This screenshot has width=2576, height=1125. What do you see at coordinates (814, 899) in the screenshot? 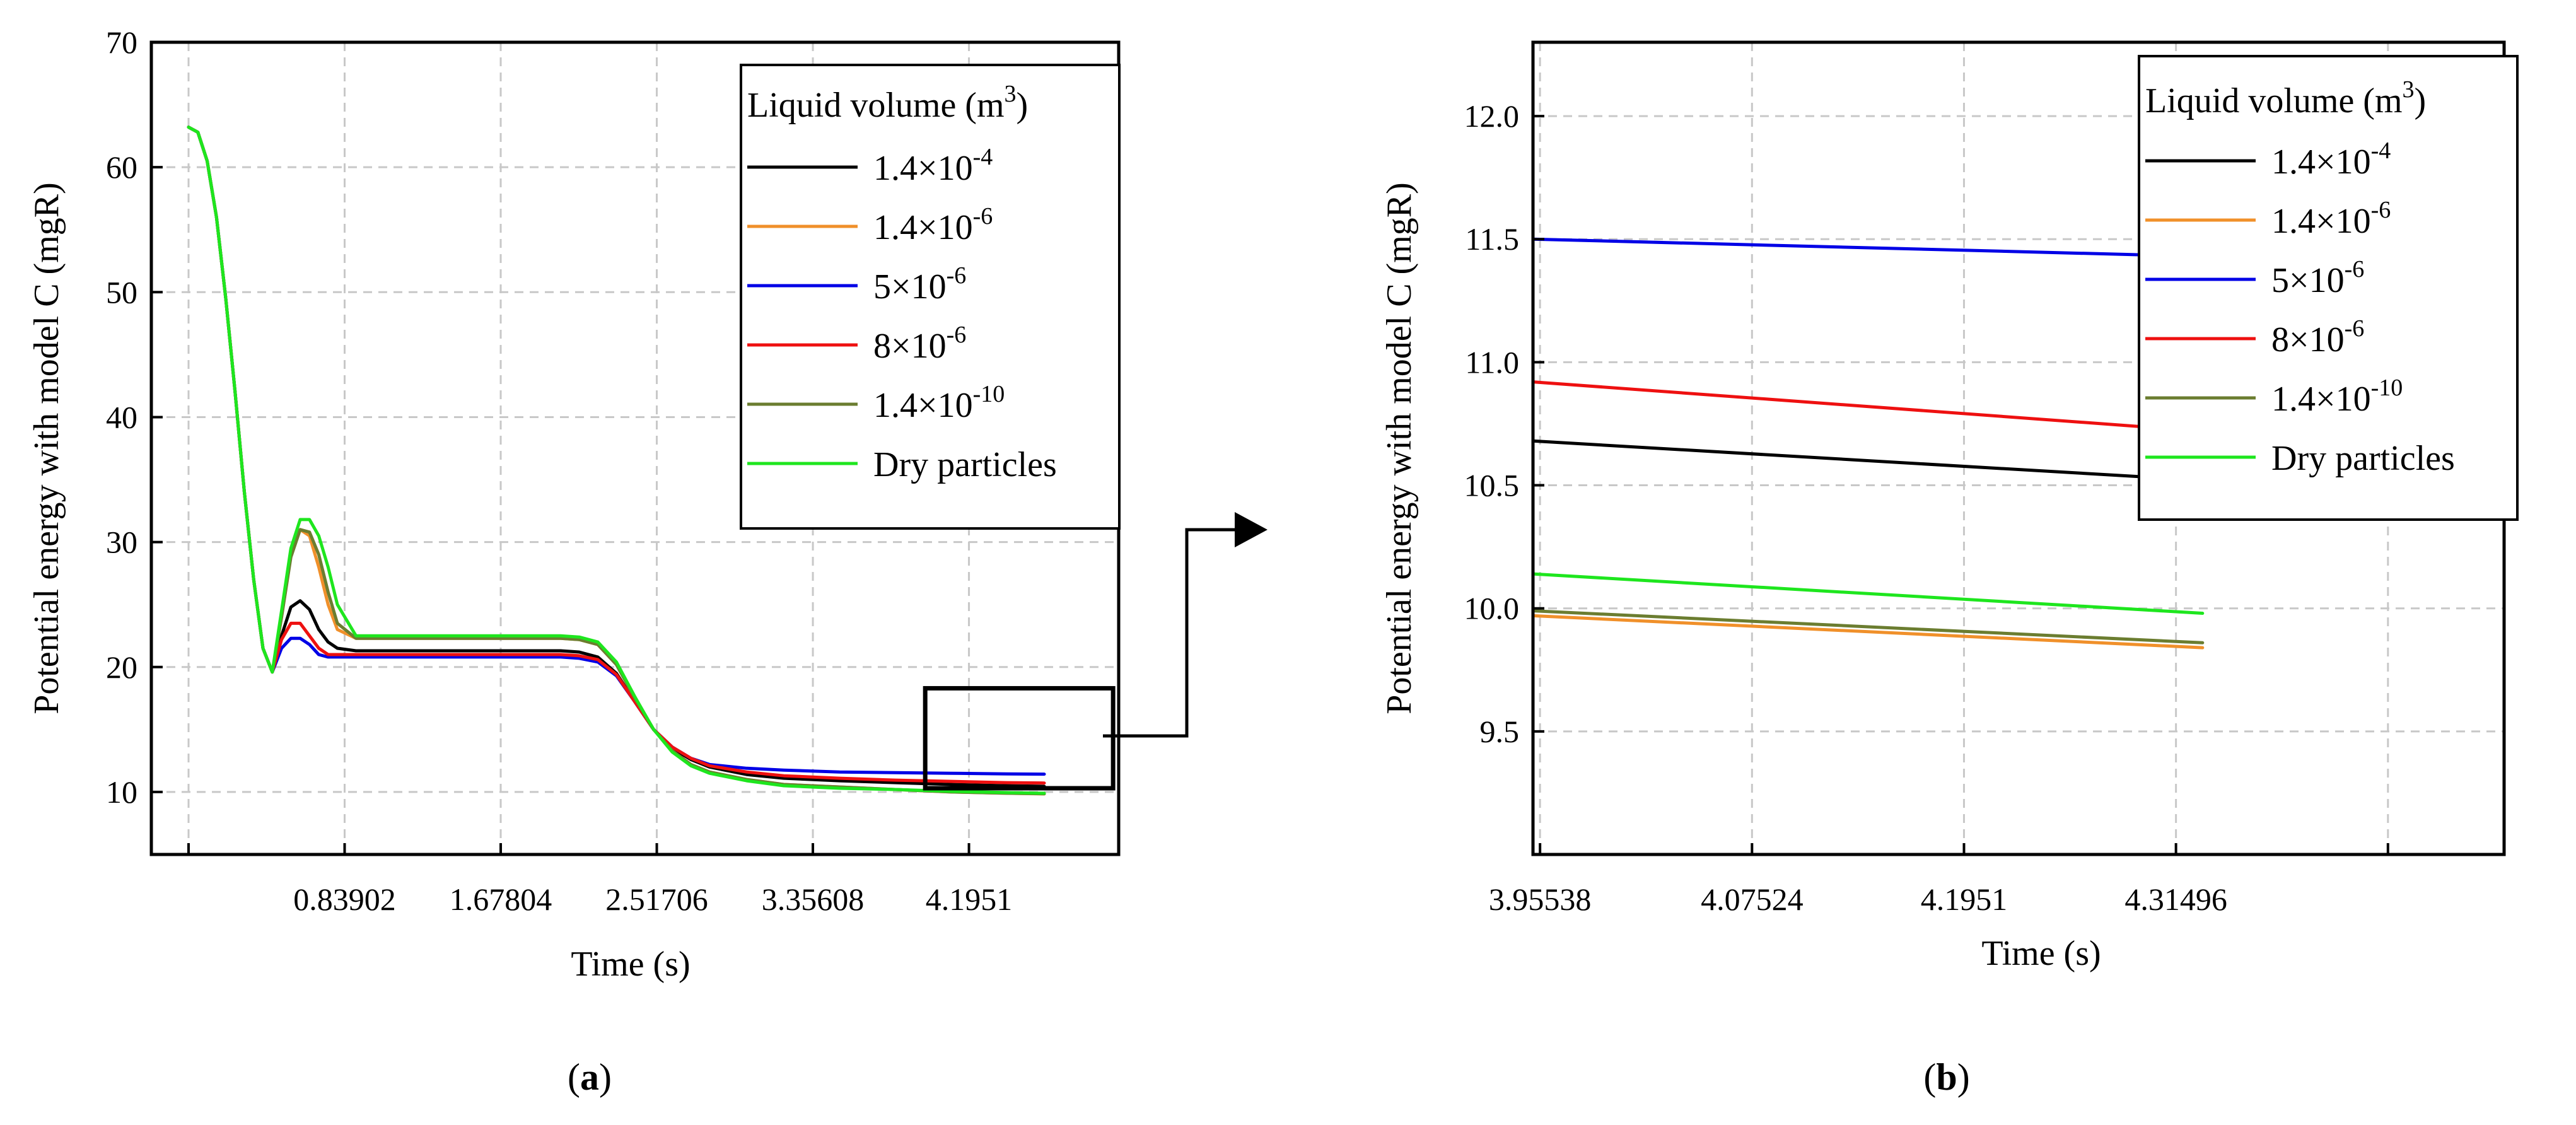
I see `panel-a-xtick-label: 3.35608` at bounding box center [814, 899].